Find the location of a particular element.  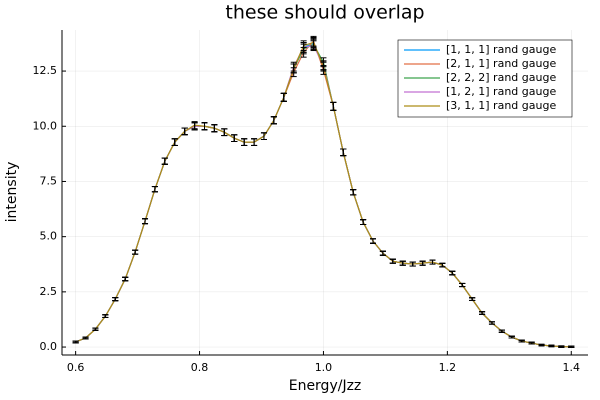

x-tick-label: 1.0 is located at coordinates (324, 367).